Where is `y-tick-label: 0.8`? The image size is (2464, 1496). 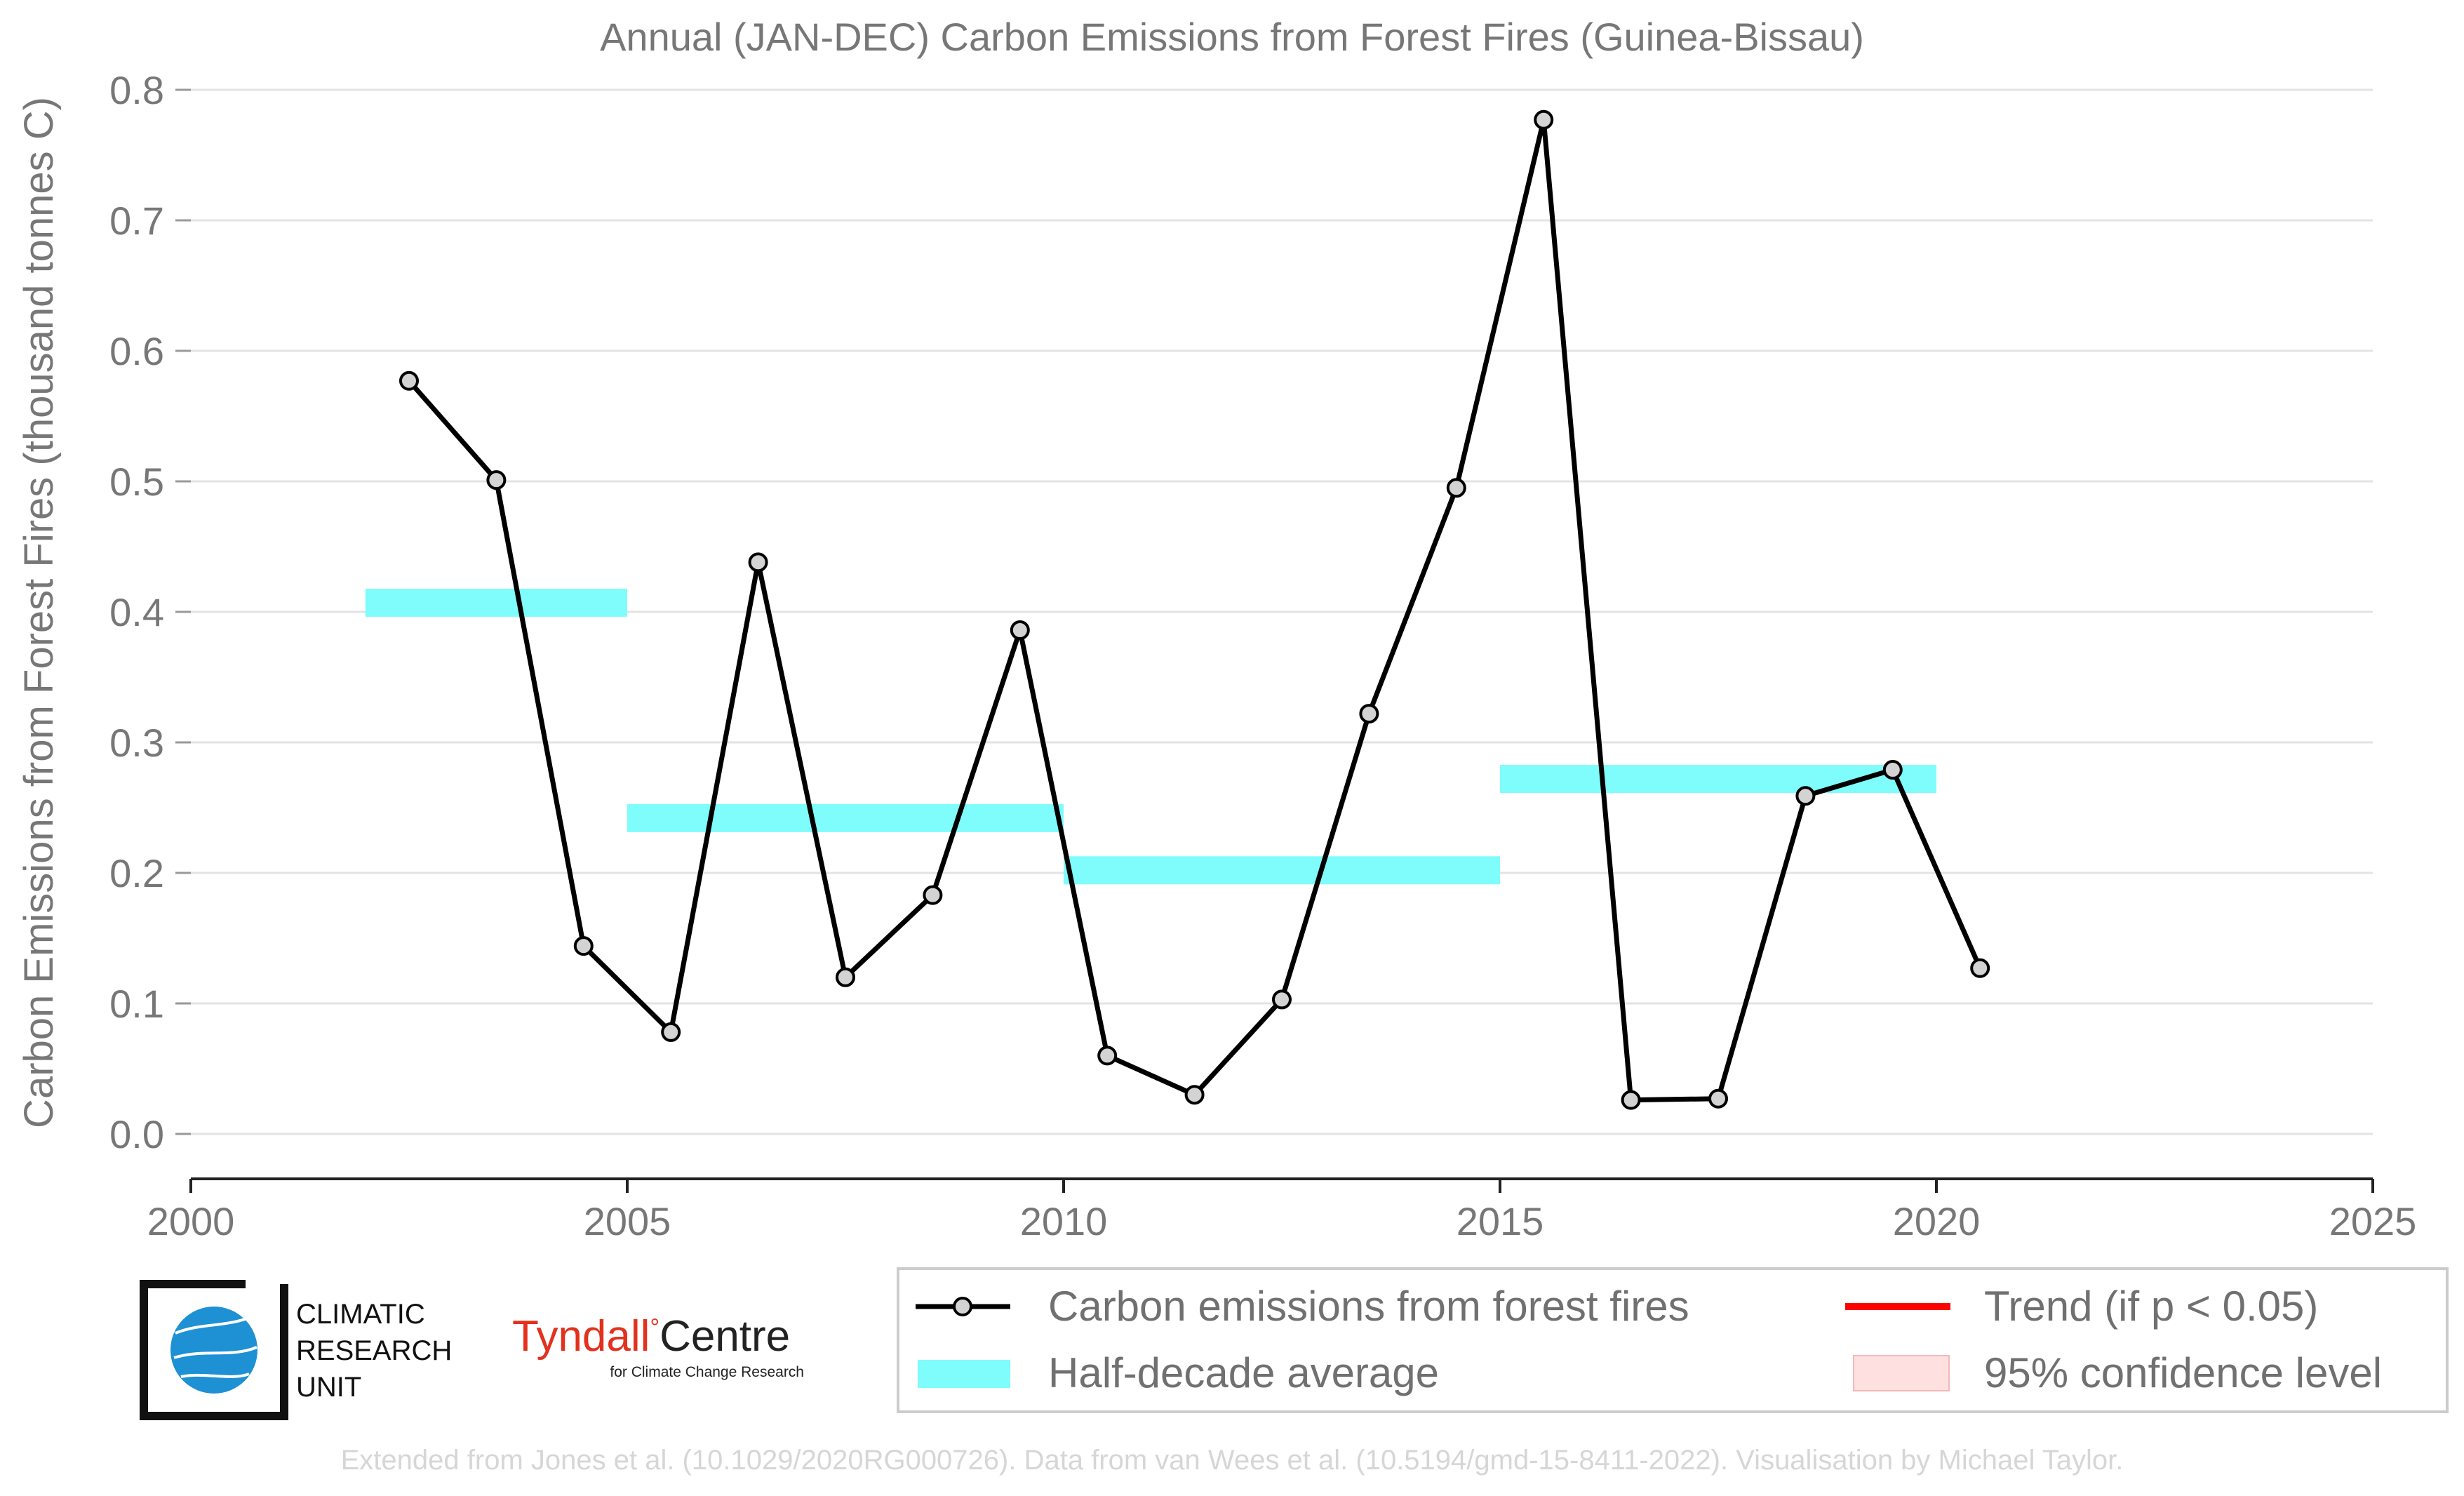
y-tick-label: 0.8 is located at coordinates (136, 90).